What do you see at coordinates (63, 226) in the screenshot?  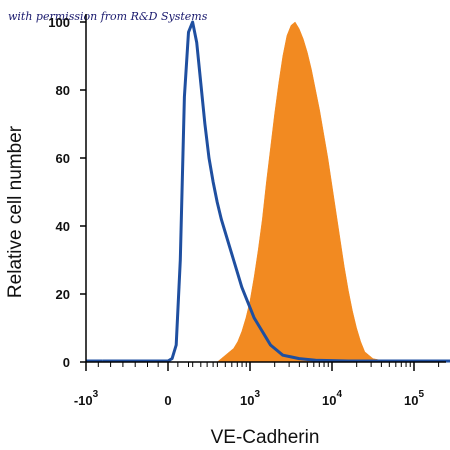 I see `y-tick-label: 40` at bounding box center [63, 226].